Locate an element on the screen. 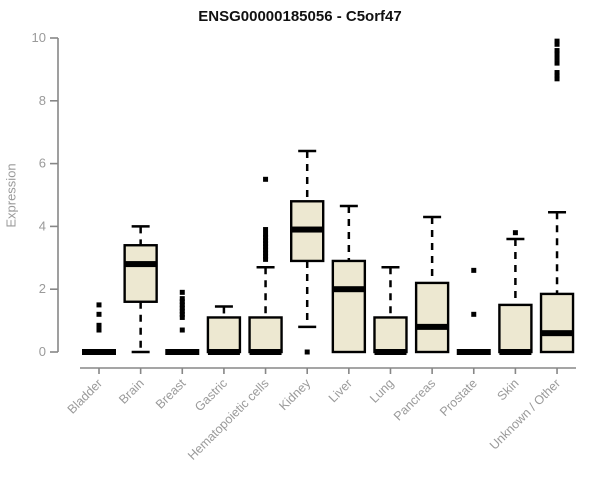  y-tick-label: 2 is located at coordinates (42, 288).